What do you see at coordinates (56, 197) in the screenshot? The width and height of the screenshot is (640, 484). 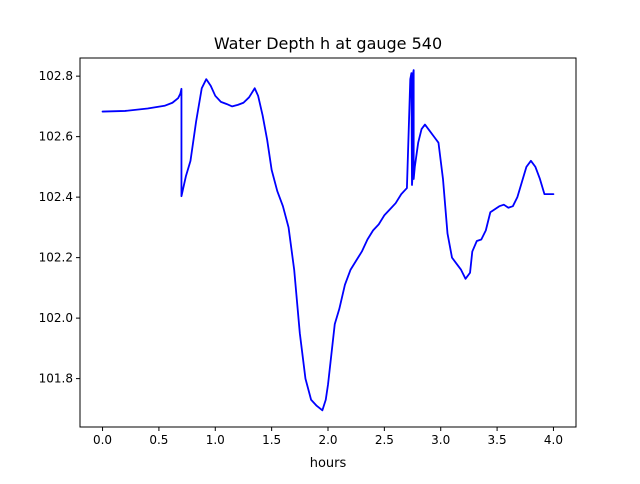 I see `y-tick-label: 102.4` at bounding box center [56, 197].